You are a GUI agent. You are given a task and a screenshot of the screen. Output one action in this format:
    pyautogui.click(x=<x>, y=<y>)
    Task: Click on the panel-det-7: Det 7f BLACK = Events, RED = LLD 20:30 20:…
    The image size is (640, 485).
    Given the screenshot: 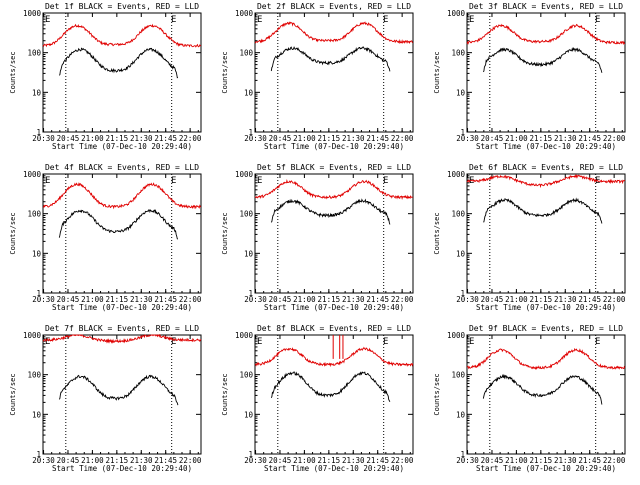 What is the action you would take?
    pyautogui.click(x=105, y=398)
    